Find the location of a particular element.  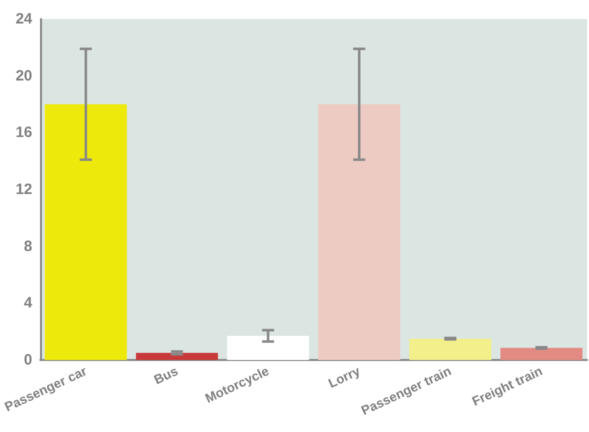

y-tick-label: 20 is located at coordinates (24, 75).